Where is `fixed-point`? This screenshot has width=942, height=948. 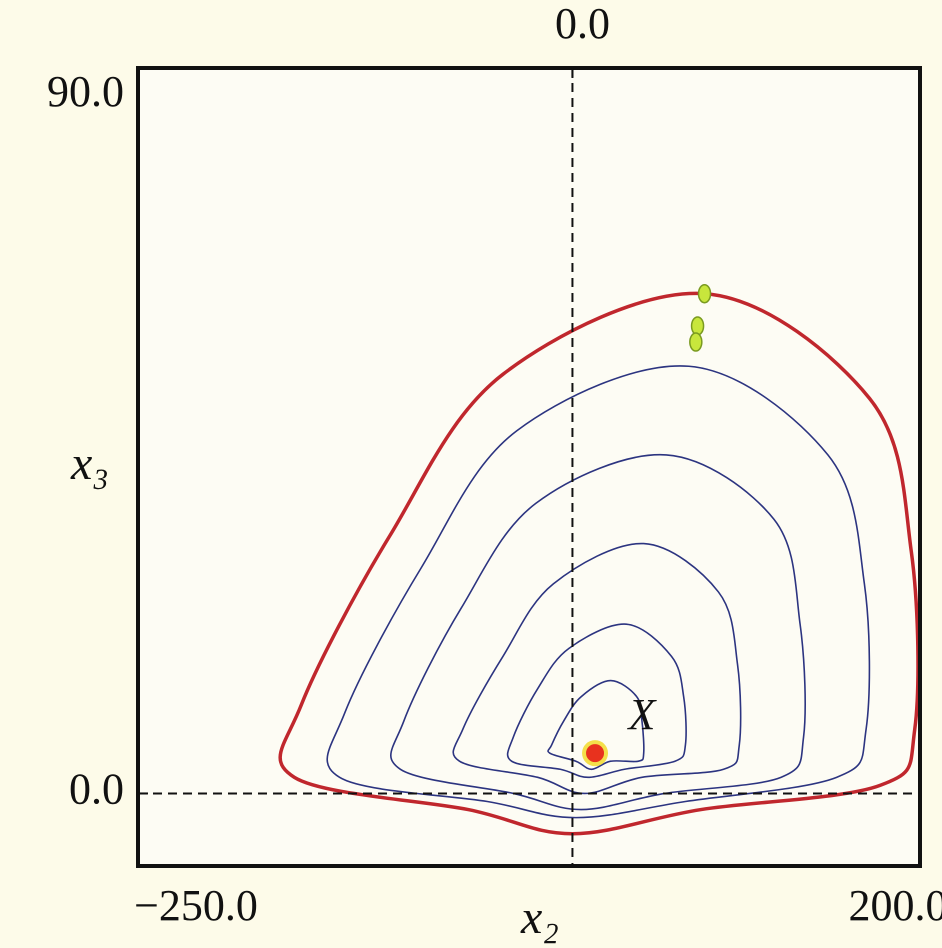 fixed-point is located at coordinates (595, 753).